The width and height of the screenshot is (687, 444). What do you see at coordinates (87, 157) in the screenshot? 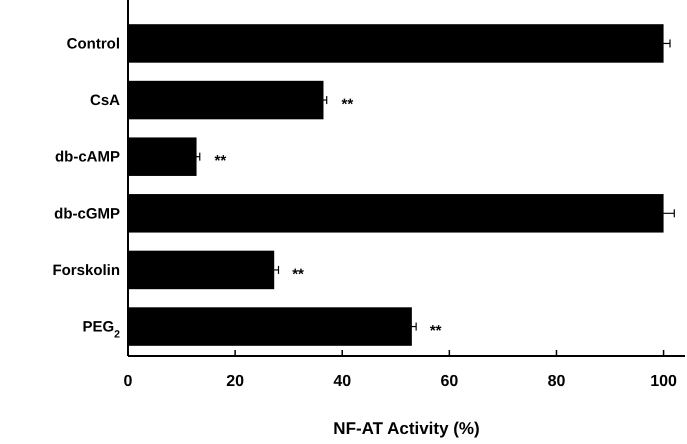
I see `y-tick-label: db-cAMP` at bounding box center [87, 157].